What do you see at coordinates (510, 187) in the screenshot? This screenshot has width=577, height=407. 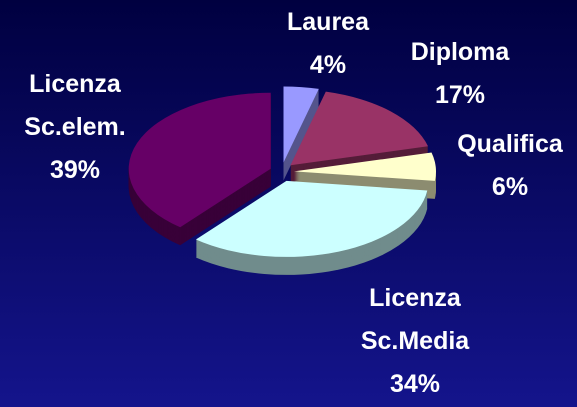 I see `value-label: 6%` at bounding box center [510, 187].